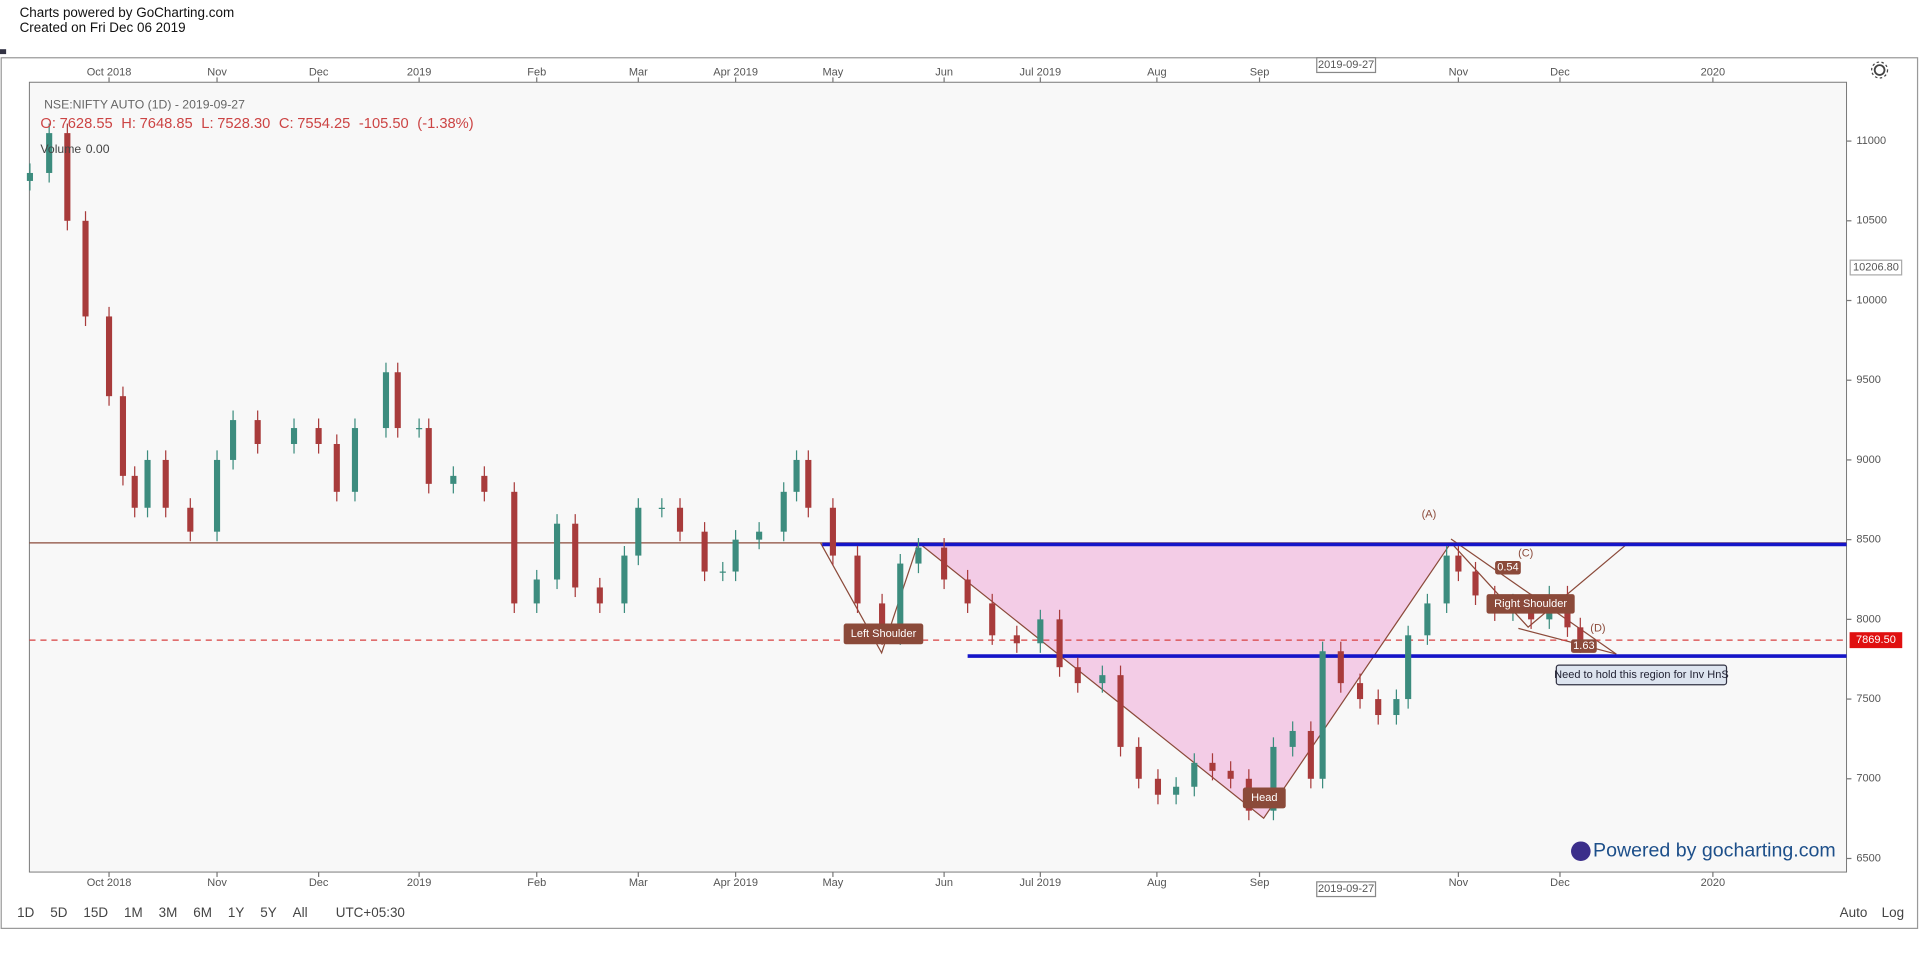 The width and height of the screenshot is (1920, 969). I want to click on y-tick-label: 7000, so click(1868, 779).